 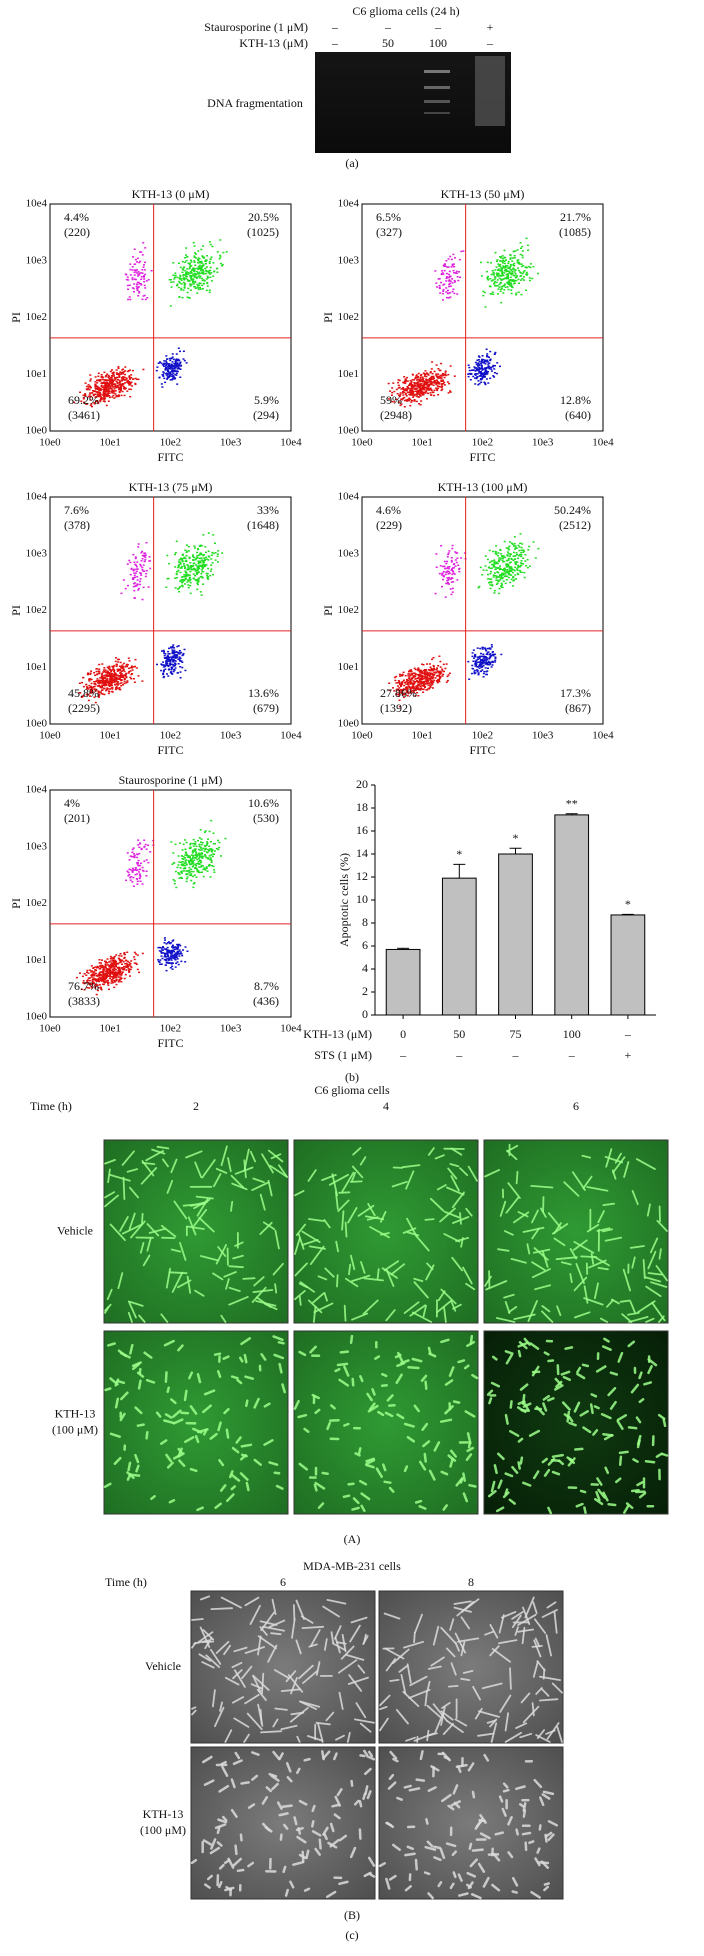 What do you see at coordinates (362, 876) in the screenshot?
I see `y-tick-label: 12` at bounding box center [362, 876].